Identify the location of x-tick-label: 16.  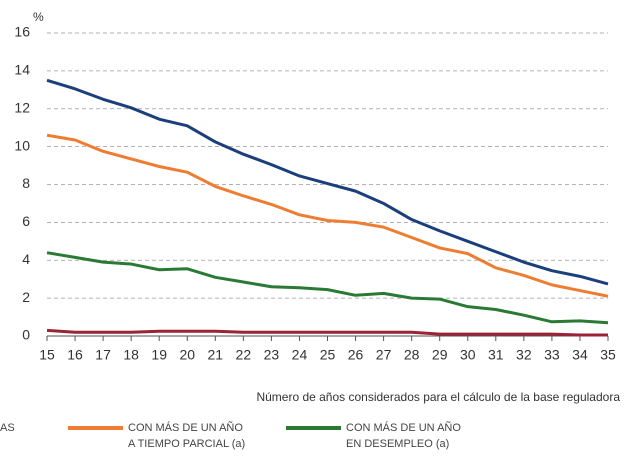
(75, 355).